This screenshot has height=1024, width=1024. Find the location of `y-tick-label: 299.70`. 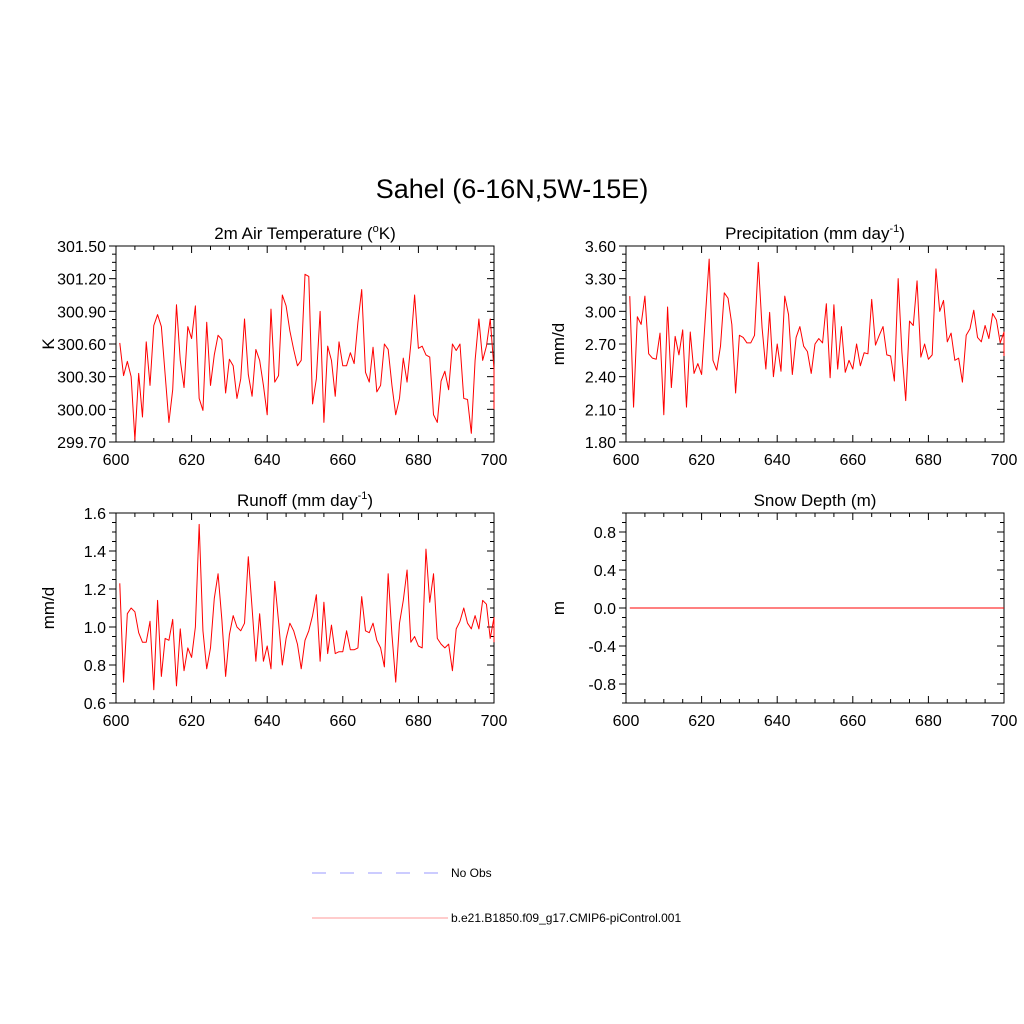

y-tick-label: 299.70 is located at coordinates (81, 443).